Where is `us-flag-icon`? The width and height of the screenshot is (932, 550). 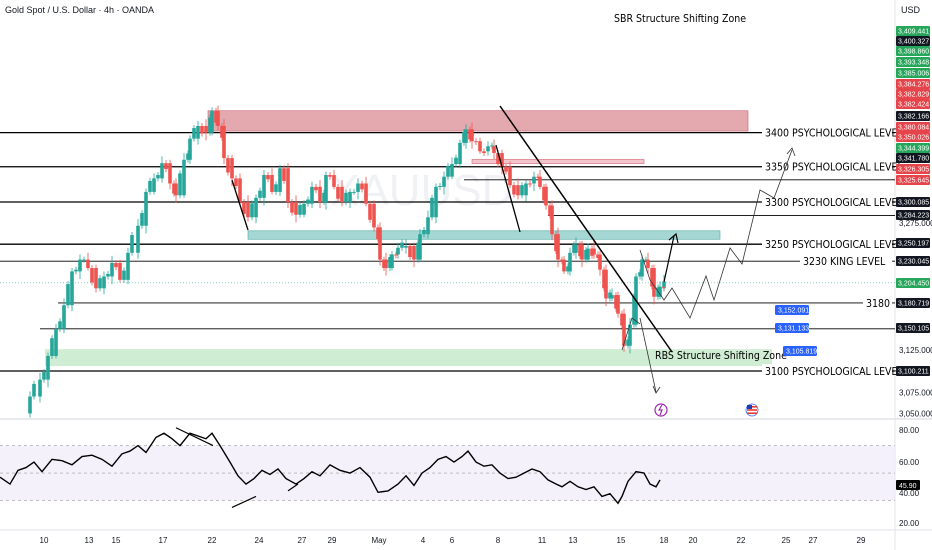
us-flag-icon is located at coordinates (752, 410).